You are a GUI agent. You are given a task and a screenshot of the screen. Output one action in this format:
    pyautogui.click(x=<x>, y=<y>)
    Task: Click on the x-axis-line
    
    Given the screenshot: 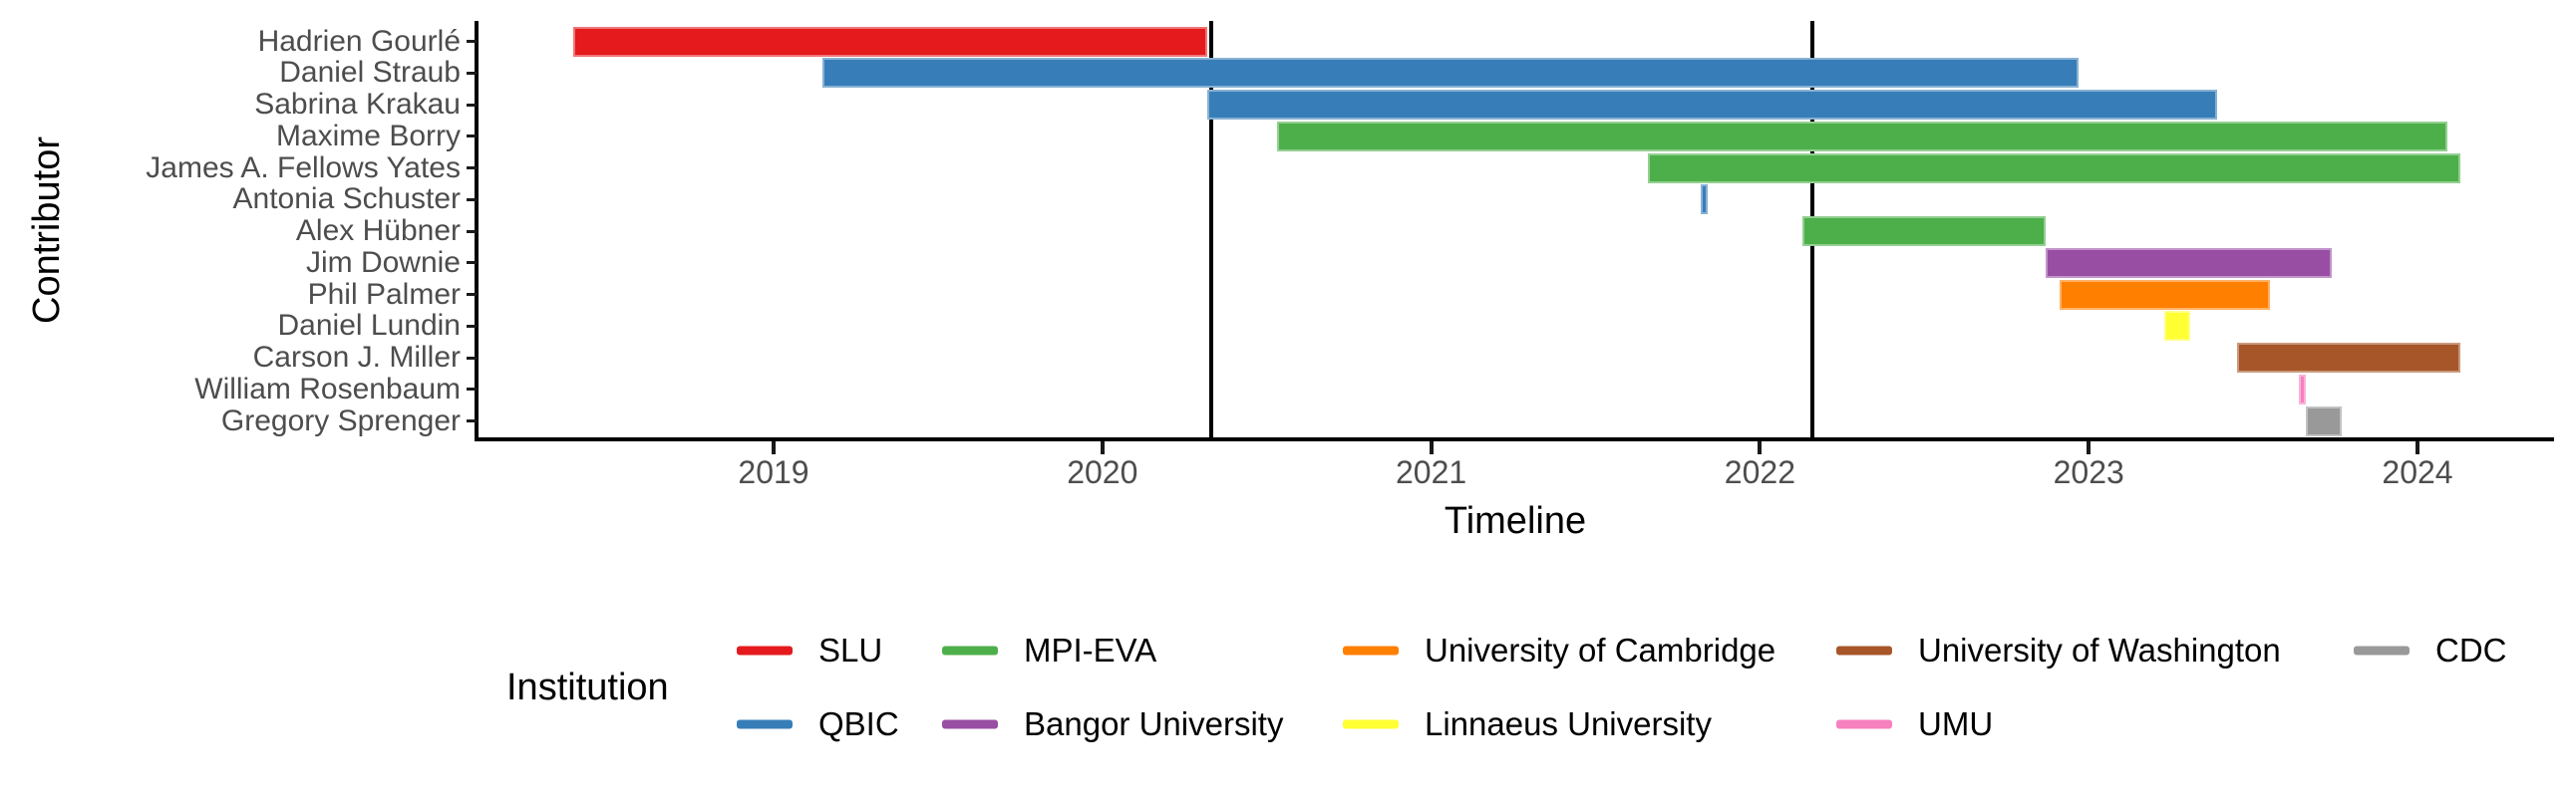 What is the action you would take?
    pyautogui.click(x=1514, y=439)
    